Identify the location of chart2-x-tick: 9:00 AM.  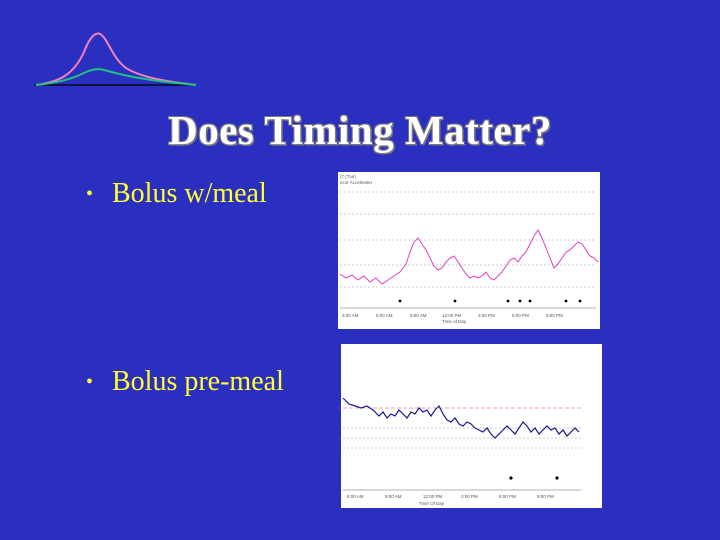
(393, 496).